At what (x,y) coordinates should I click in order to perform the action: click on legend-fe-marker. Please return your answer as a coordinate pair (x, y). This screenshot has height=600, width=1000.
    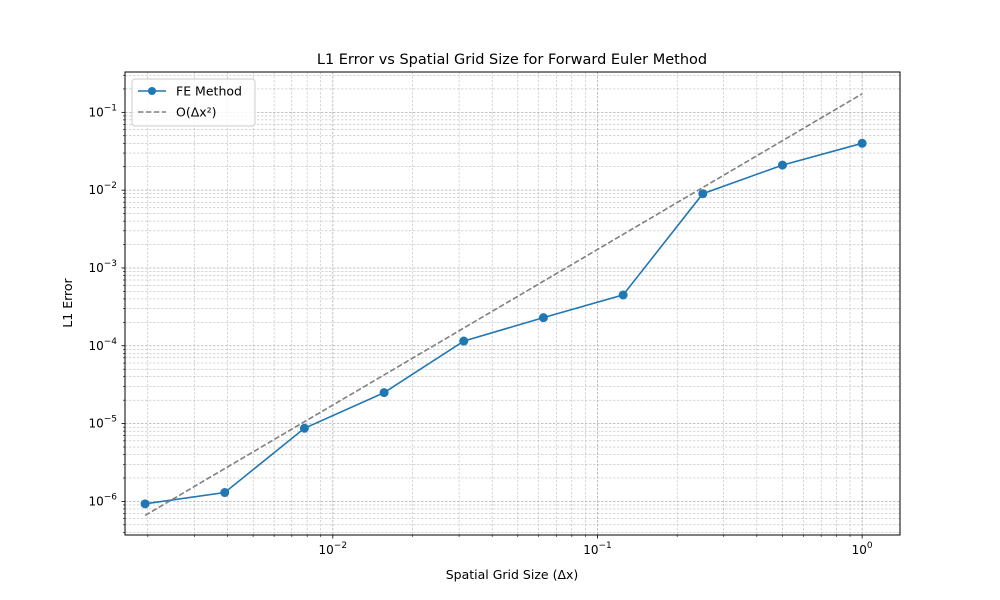
    Looking at the image, I should click on (152, 91).